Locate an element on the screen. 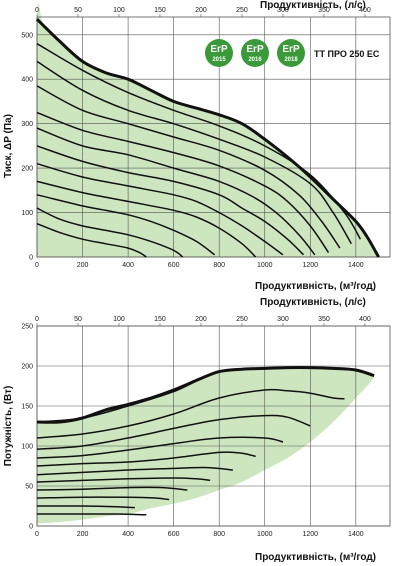 This screenshot has width=400, height=566. y-tick-label: 250 is located at coordinates (27, 327).